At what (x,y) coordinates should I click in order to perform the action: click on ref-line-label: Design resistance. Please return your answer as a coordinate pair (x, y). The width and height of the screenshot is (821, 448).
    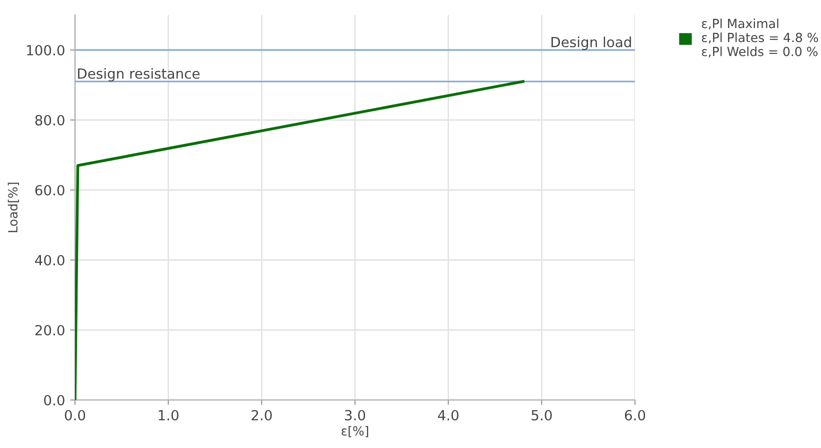
    Looking at the image, I should click on (139, 75).